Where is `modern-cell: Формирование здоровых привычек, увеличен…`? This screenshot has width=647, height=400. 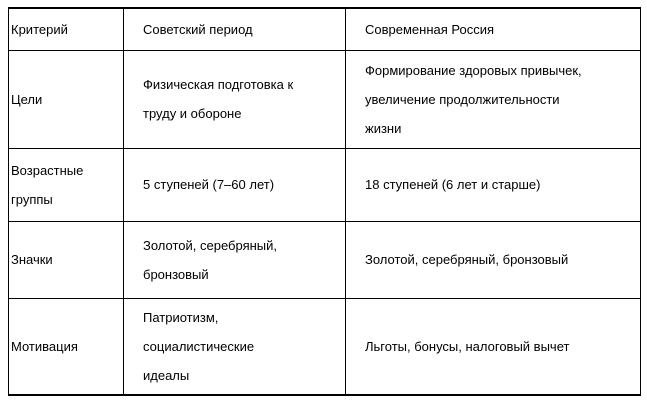
modern-cell: Формирование здоровых привычек, увеличен… is located at coordinates (493, 99).